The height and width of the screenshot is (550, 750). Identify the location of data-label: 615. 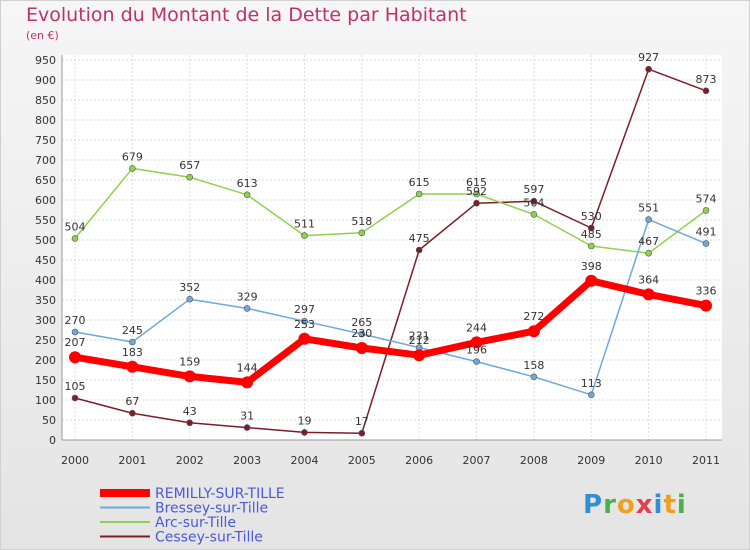
(419, 182).